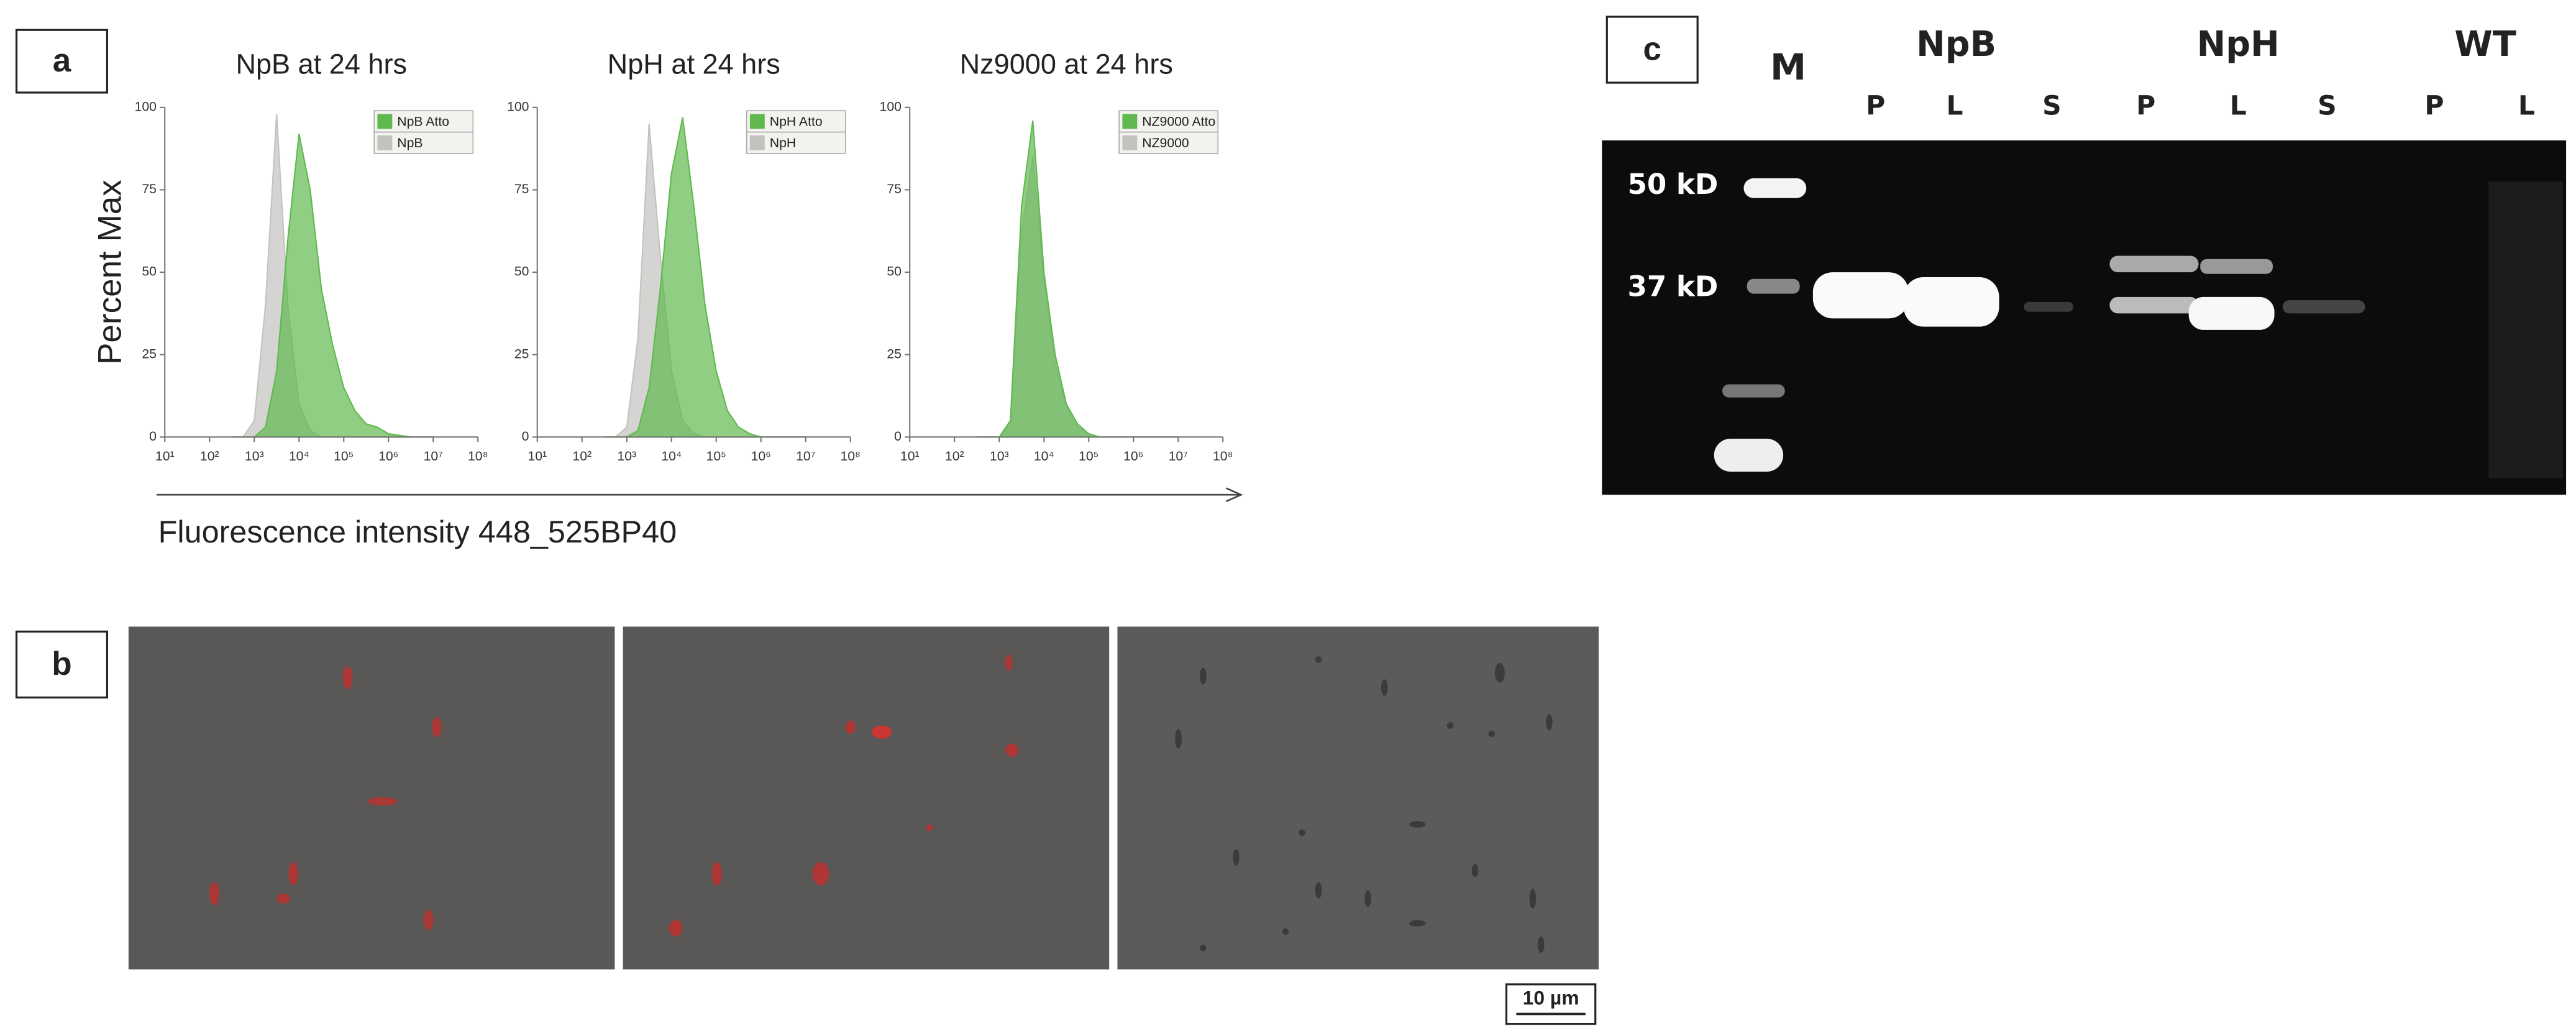 The height and width of the screenshot is (1034, 2576). I want to click on marker-label: M, so click(1788, 67).